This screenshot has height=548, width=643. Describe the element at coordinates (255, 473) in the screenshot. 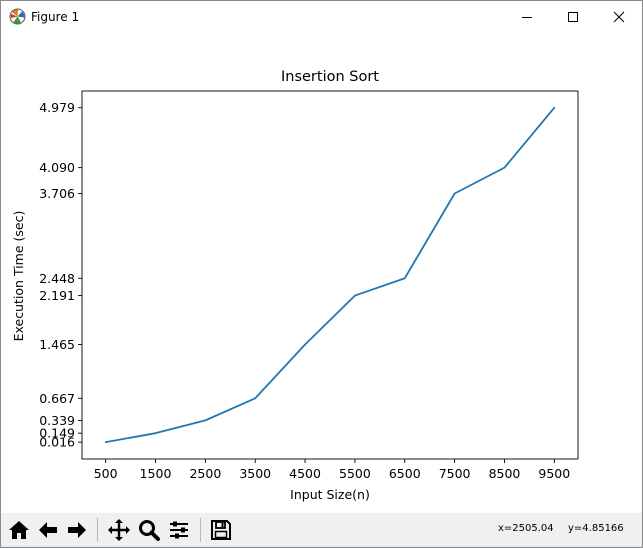

I see `x-tick-label: 3500` at that location.